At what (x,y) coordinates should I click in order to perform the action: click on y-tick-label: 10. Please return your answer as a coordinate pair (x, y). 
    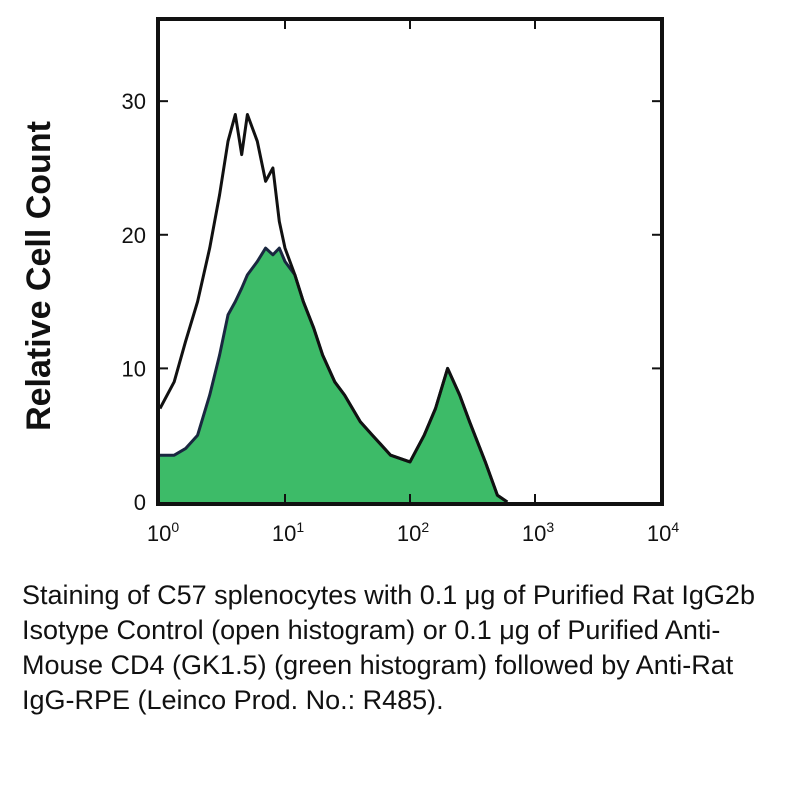
    Looking at the image, I should click on (134, 368).